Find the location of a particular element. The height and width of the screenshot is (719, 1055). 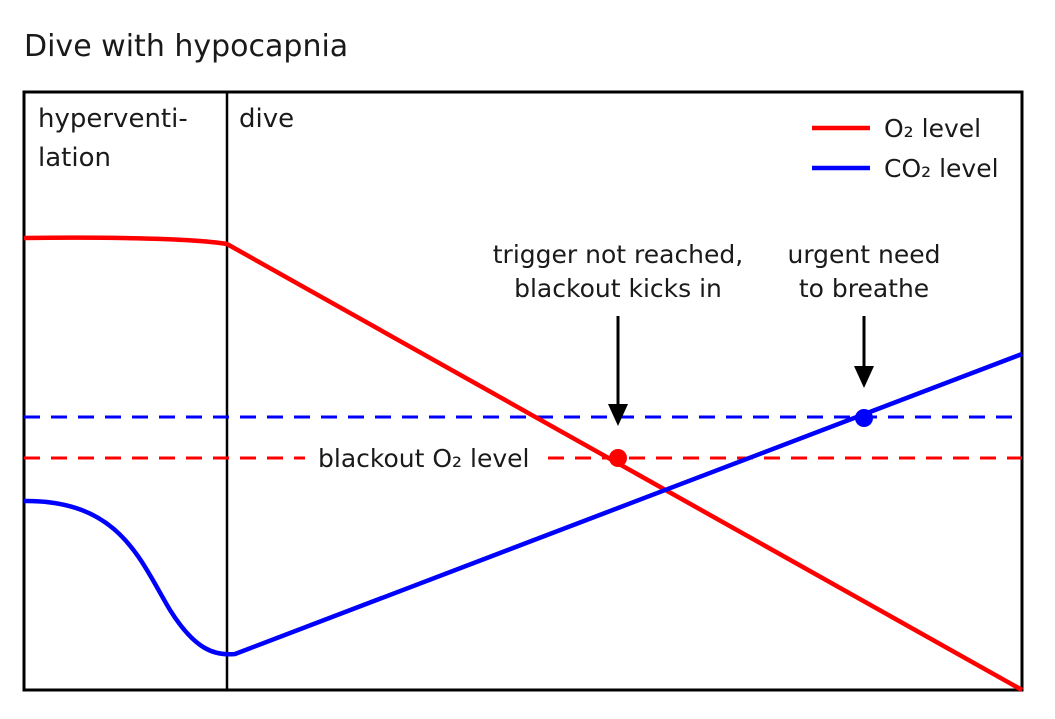

phase-label-hyperventilation-line2: lation is located at coordinates (74, 158).